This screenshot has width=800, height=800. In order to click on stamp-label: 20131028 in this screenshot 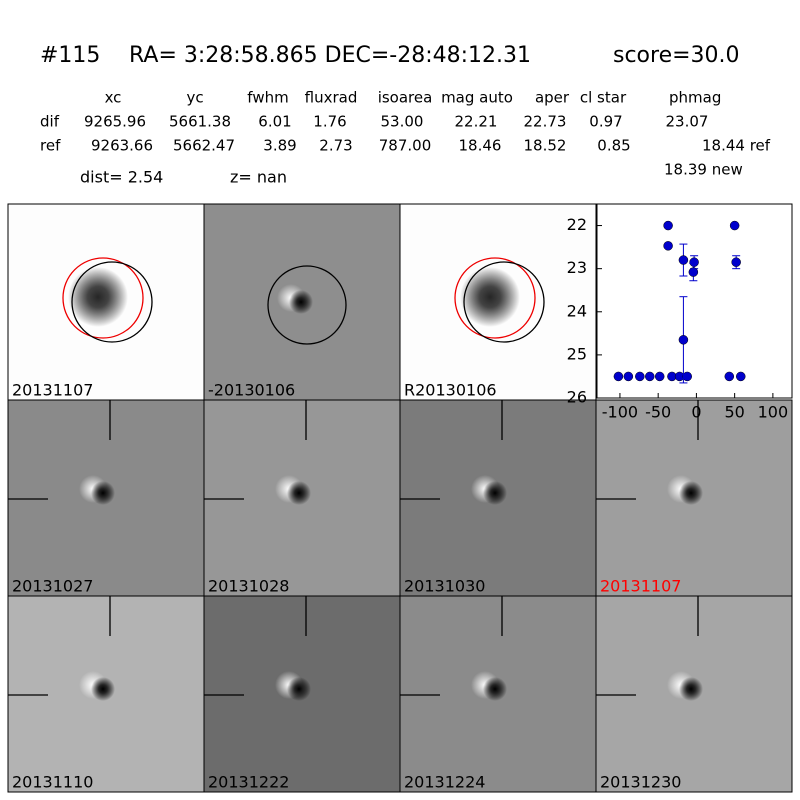, I will do `click(248, 586)`.